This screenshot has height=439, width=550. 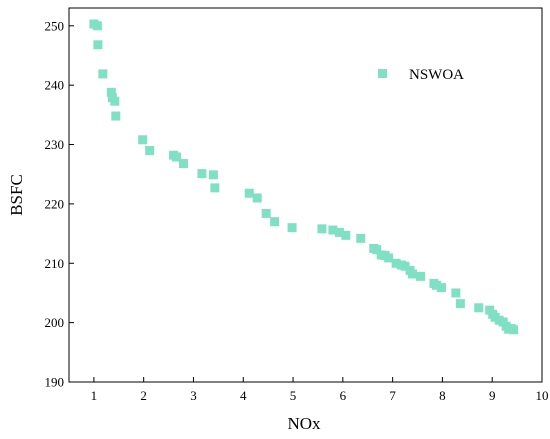 I want to click on legend-label: NSWOA, so click(x=436, y=75).